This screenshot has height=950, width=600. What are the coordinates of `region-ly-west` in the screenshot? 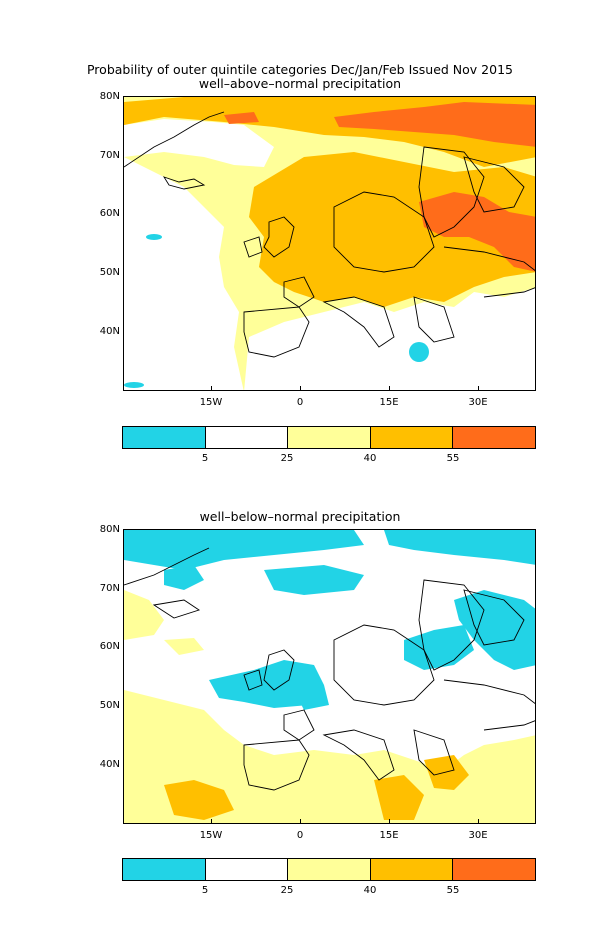 It's located at (144, 615).